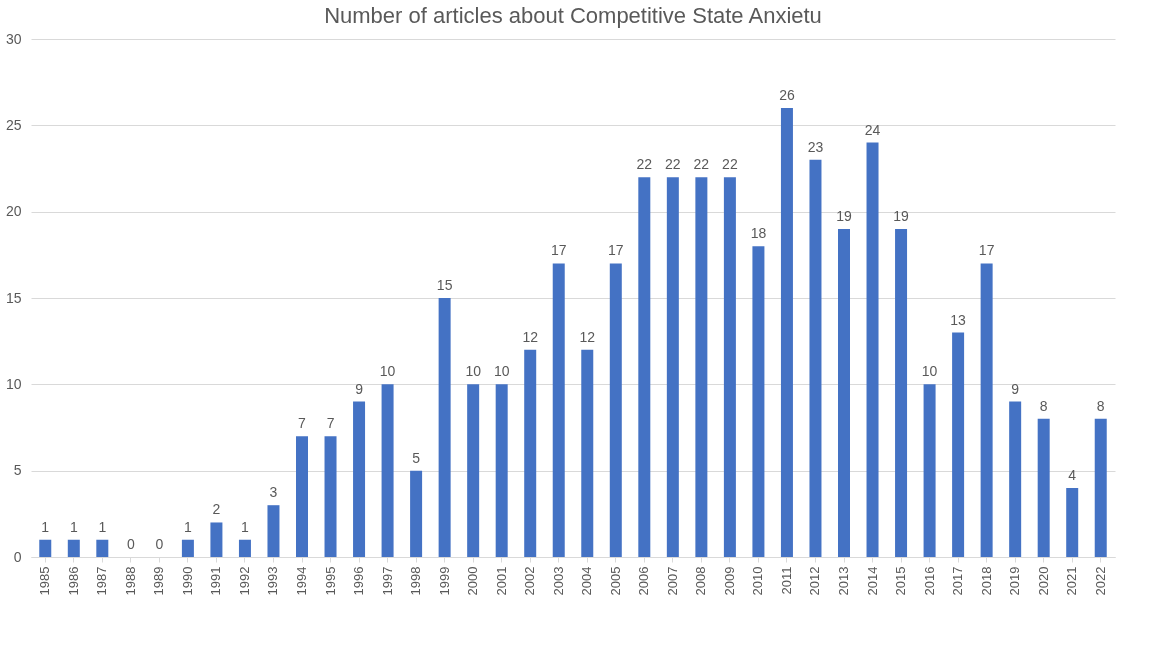 The width and height of the screenshot is (1168, 662). What do you see at coordinates (13, 38) in the screenshot?
I see `y-tick-label: 30` at bounding box center [13, 38].